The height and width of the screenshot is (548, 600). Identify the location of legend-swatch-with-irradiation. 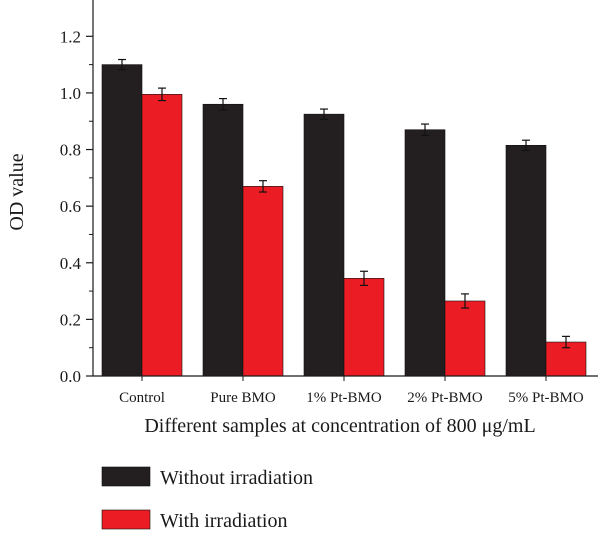
(126, 519).